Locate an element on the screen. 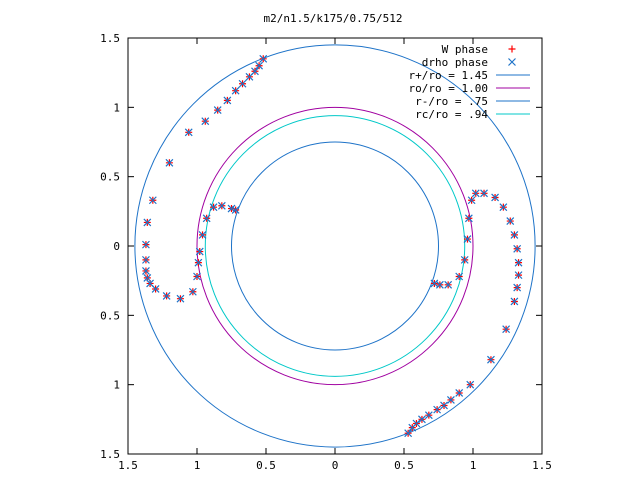 The image size is (640, 480). legend-label: rc/ro = .94 is located at coordinates (451, 114).